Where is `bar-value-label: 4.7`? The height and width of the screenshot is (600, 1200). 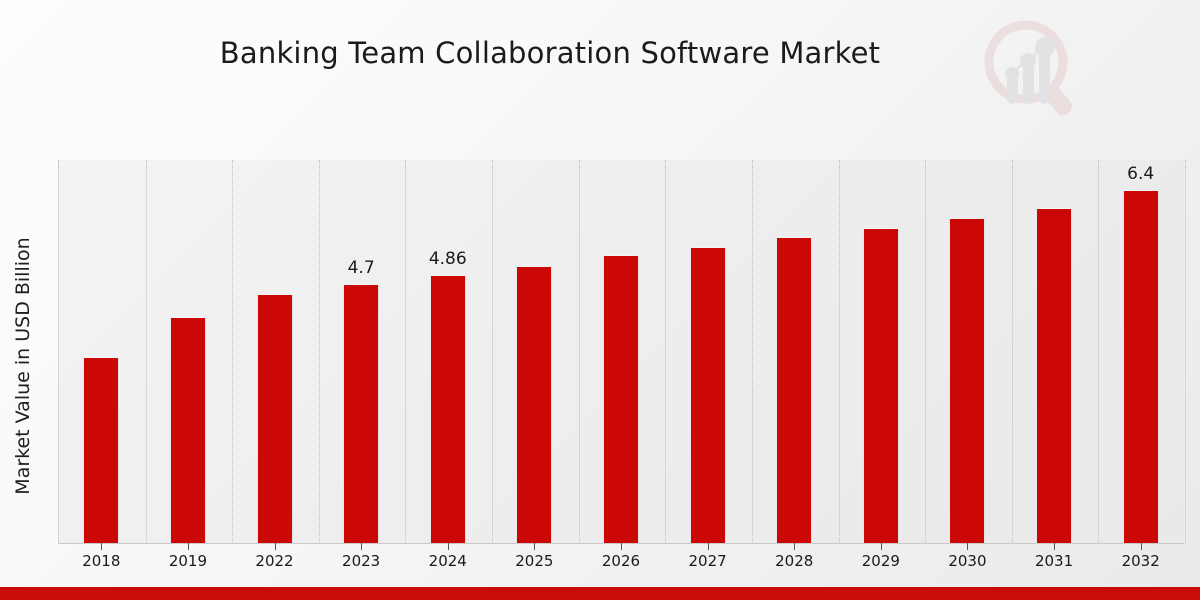
bar-value-label: 4.7 is located at coordinates (361, 268).